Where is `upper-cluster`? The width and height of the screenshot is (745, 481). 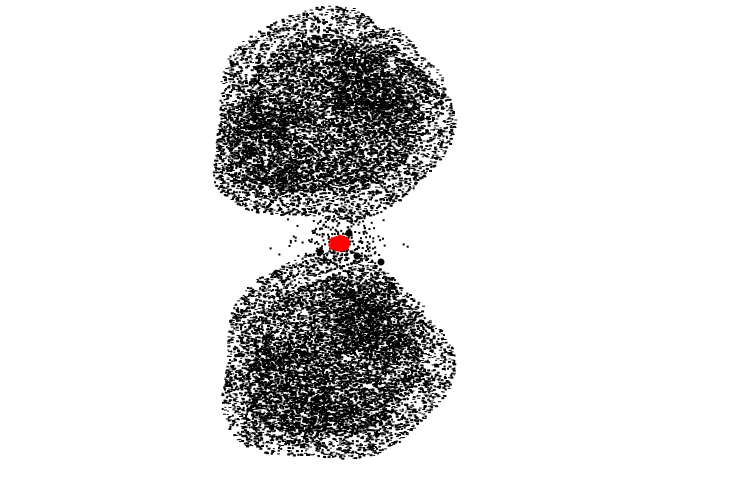
upper-cluster is located at coordinates (335, 112).